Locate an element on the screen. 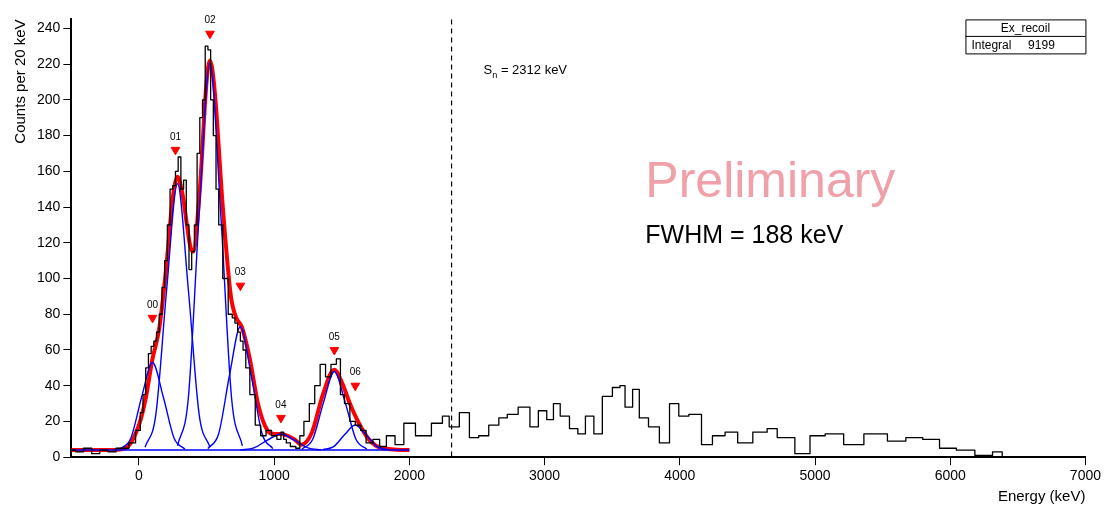  annotation: FWHM = 188 keV is located at coordinates (744, 233).